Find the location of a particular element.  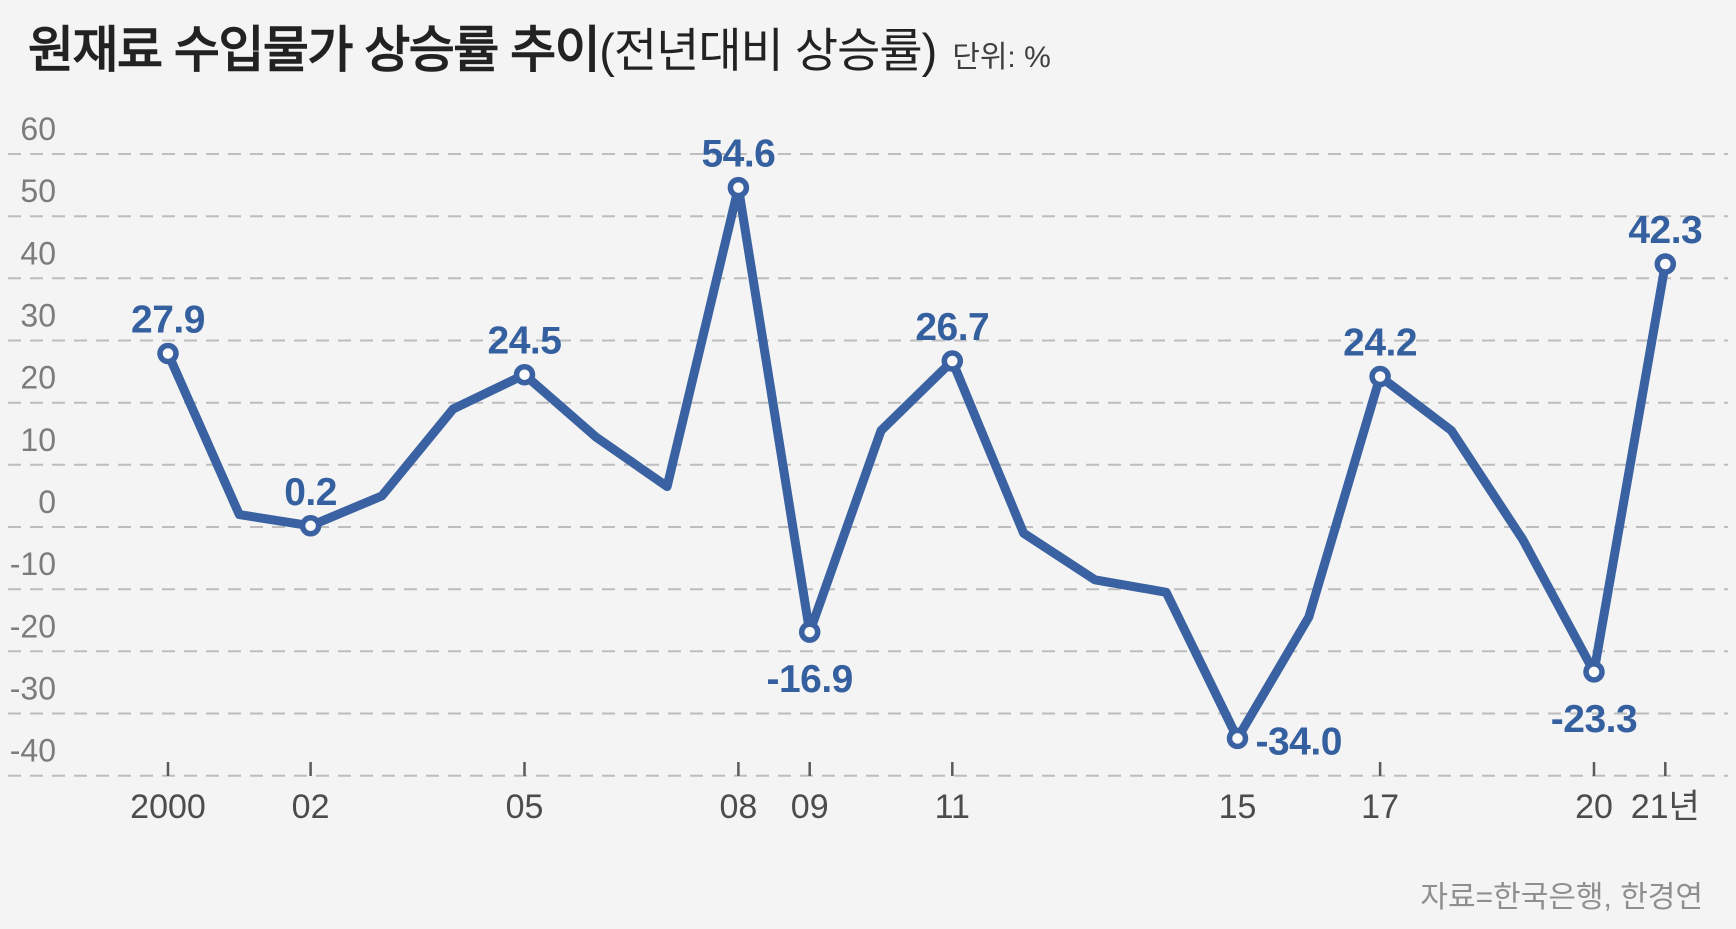

data-marker-2020 is located at coordinates (1594, 672).